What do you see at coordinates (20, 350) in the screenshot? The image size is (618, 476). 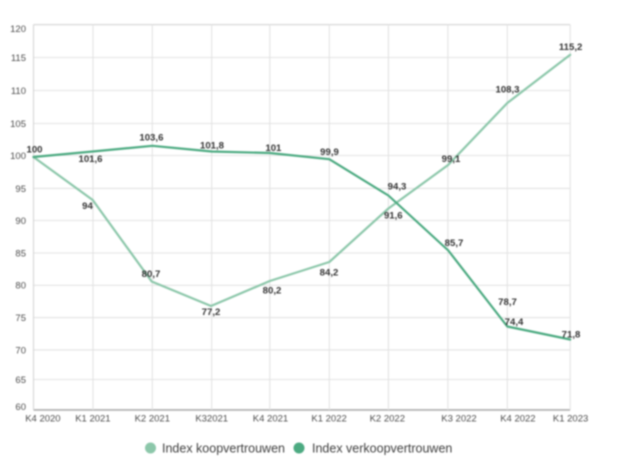 I see `svg-text: 70` at bounding box center [20, 350].